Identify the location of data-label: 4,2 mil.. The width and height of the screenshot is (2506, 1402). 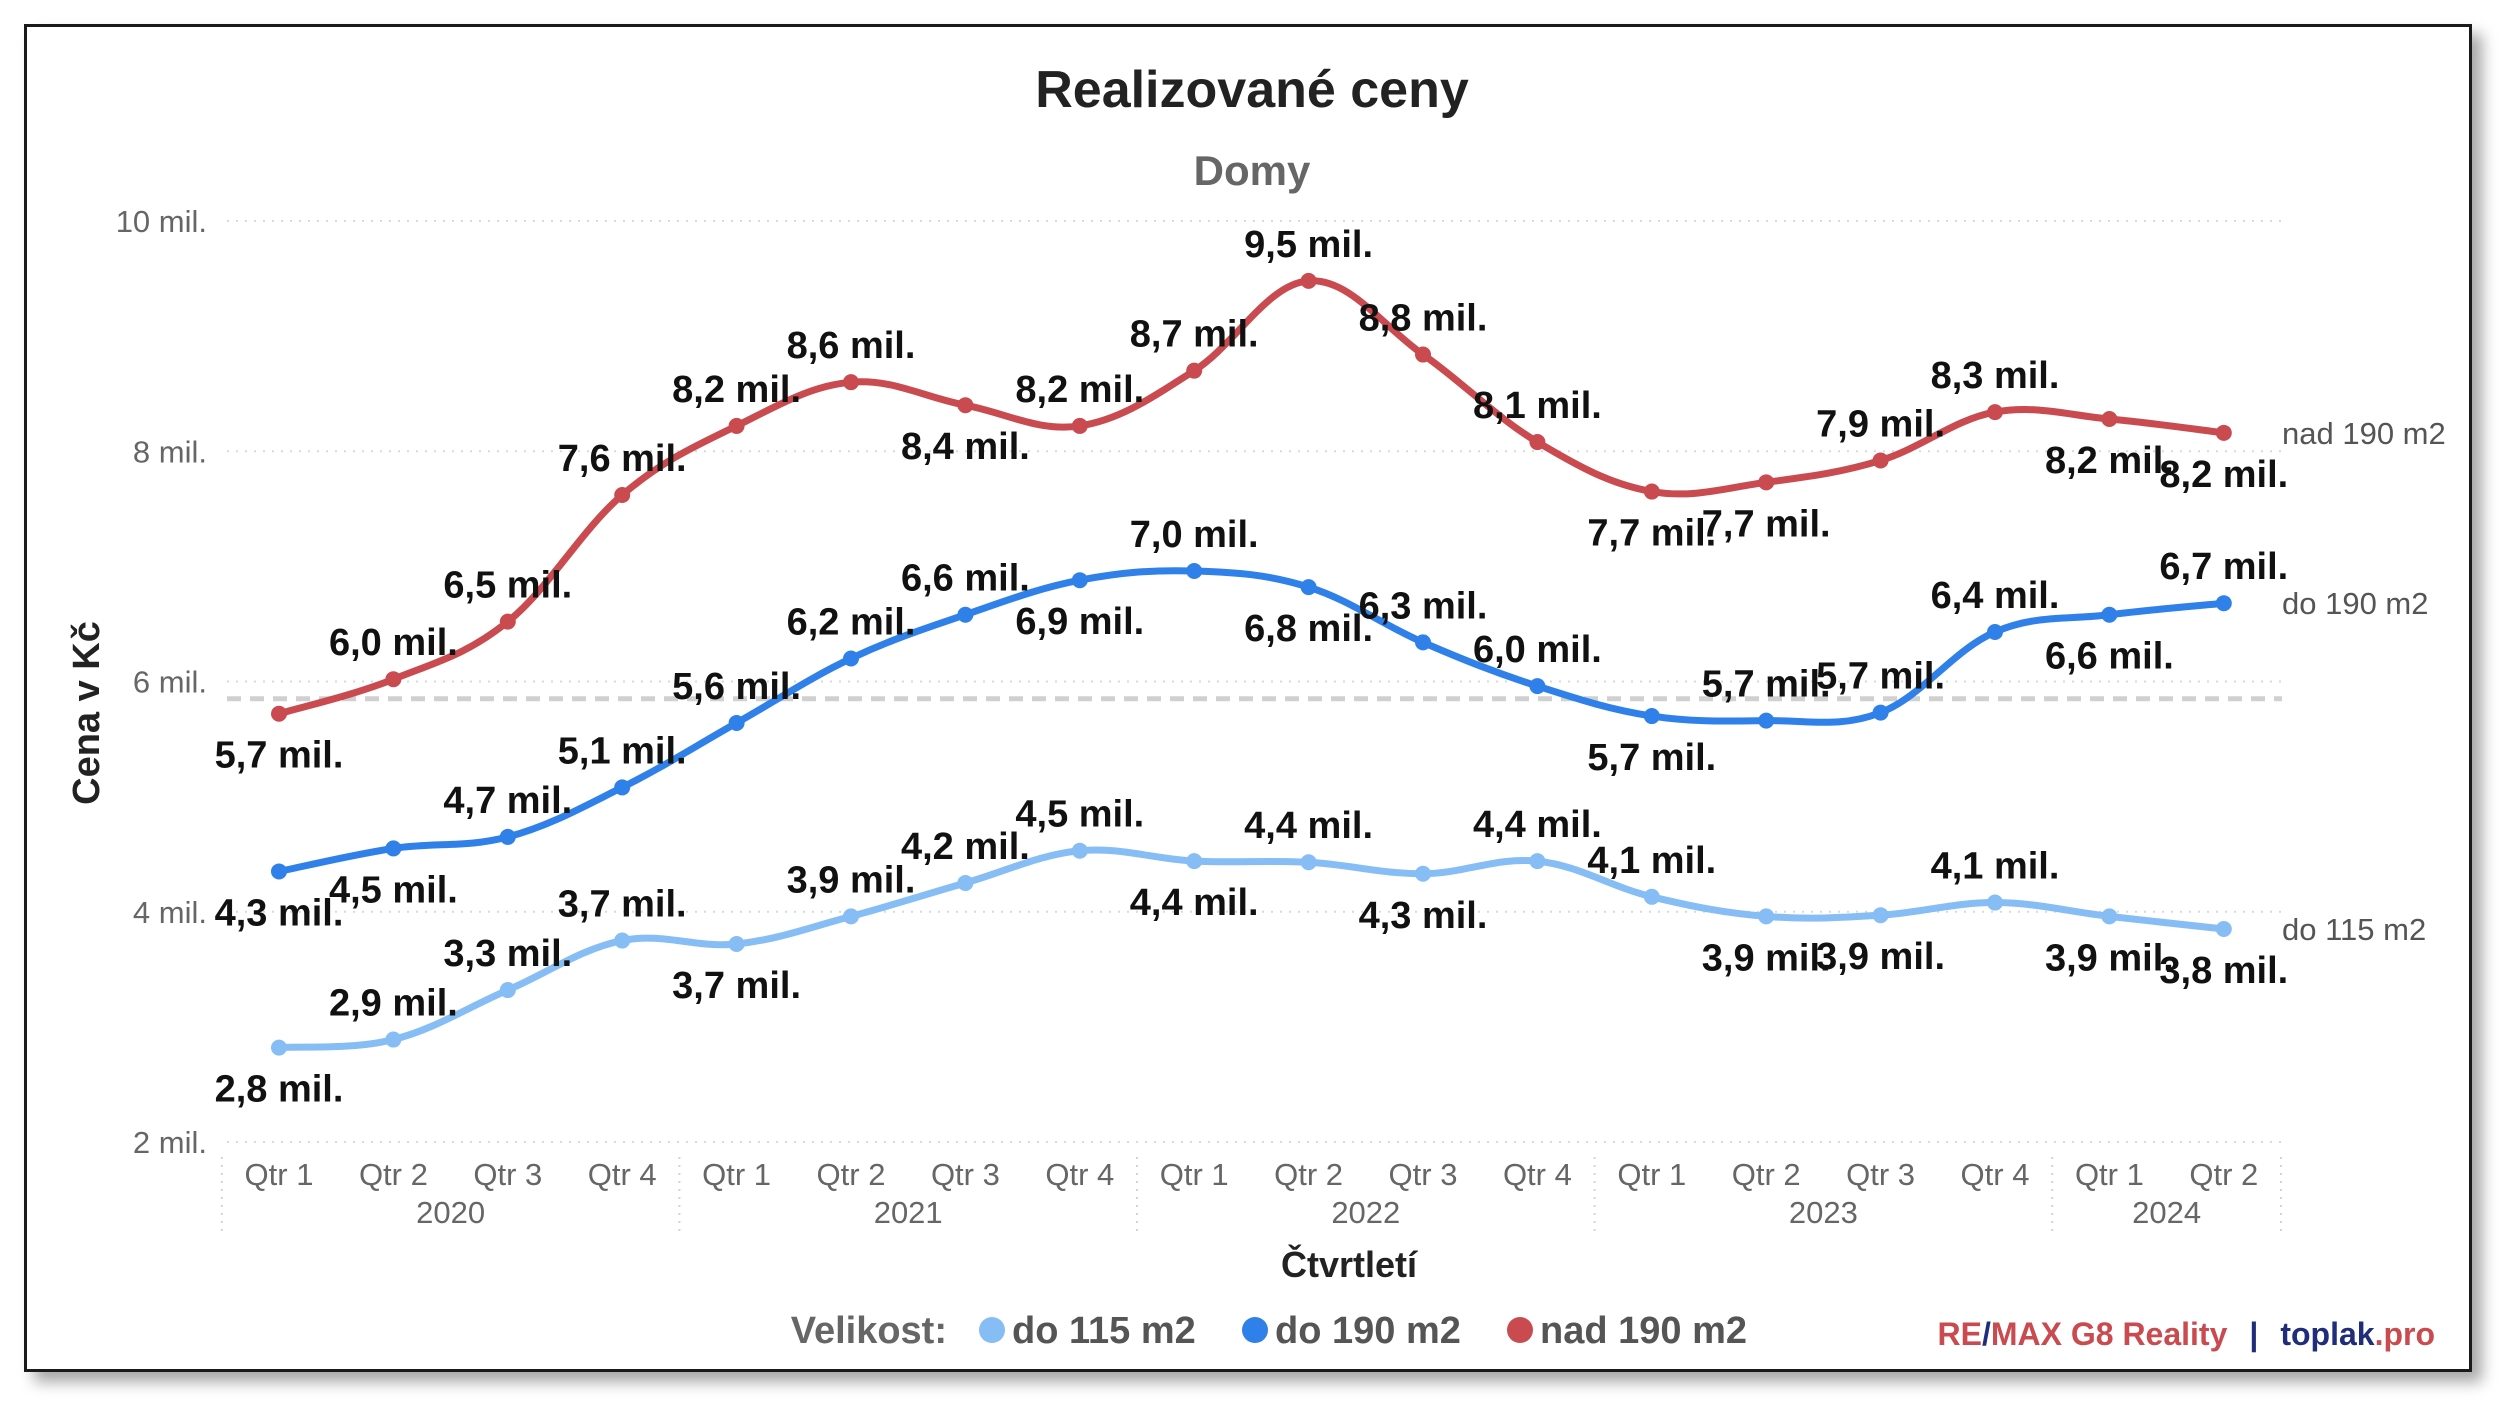
(965, 847).